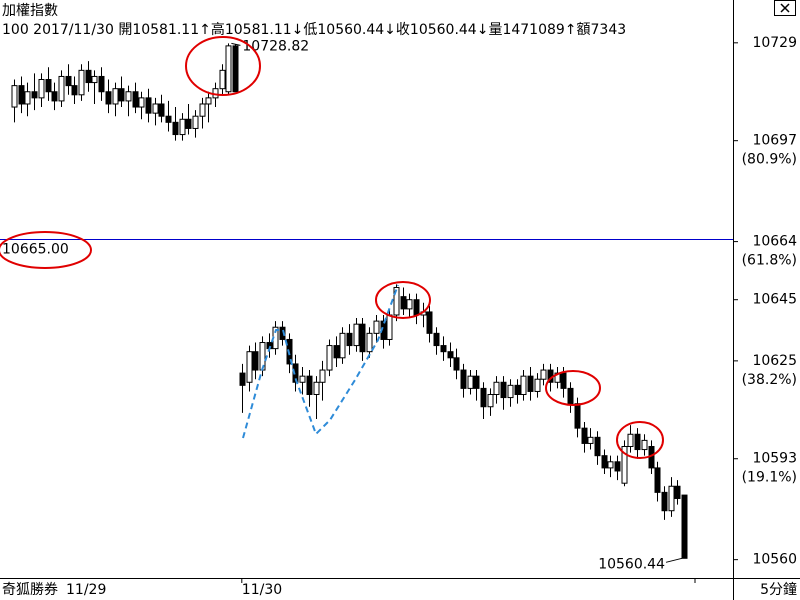 This screenshot has width=800, height=600. Describe the element at coordinates (769, 478) in the screenshot. I see `fib-label: (19.1%)` at that location.